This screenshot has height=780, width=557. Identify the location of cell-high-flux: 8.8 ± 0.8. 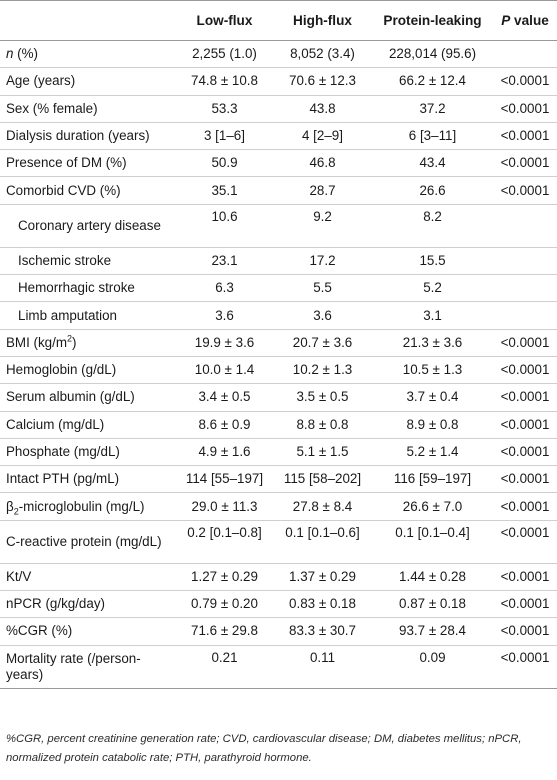
(322, 424).